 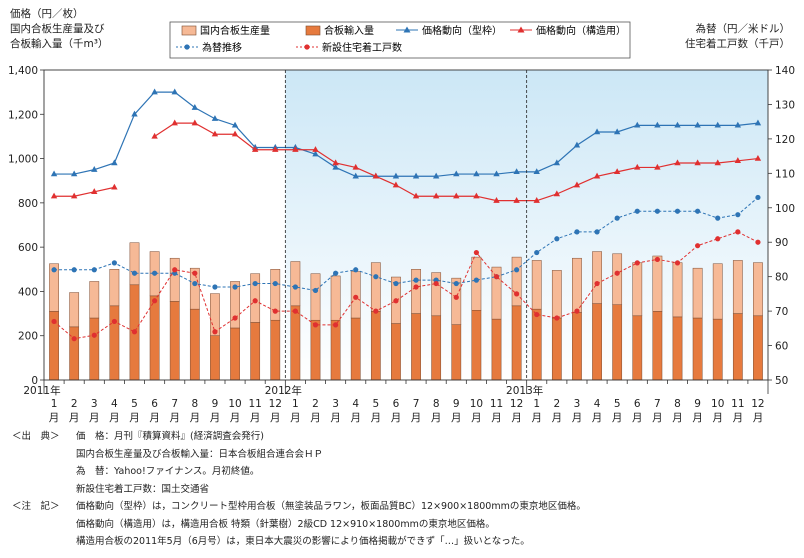 I want to click on left-axis-title: 価格（円／枚） 国内合板生産量及び 合板輸入量（千m³）, so click(x=59, y=29).